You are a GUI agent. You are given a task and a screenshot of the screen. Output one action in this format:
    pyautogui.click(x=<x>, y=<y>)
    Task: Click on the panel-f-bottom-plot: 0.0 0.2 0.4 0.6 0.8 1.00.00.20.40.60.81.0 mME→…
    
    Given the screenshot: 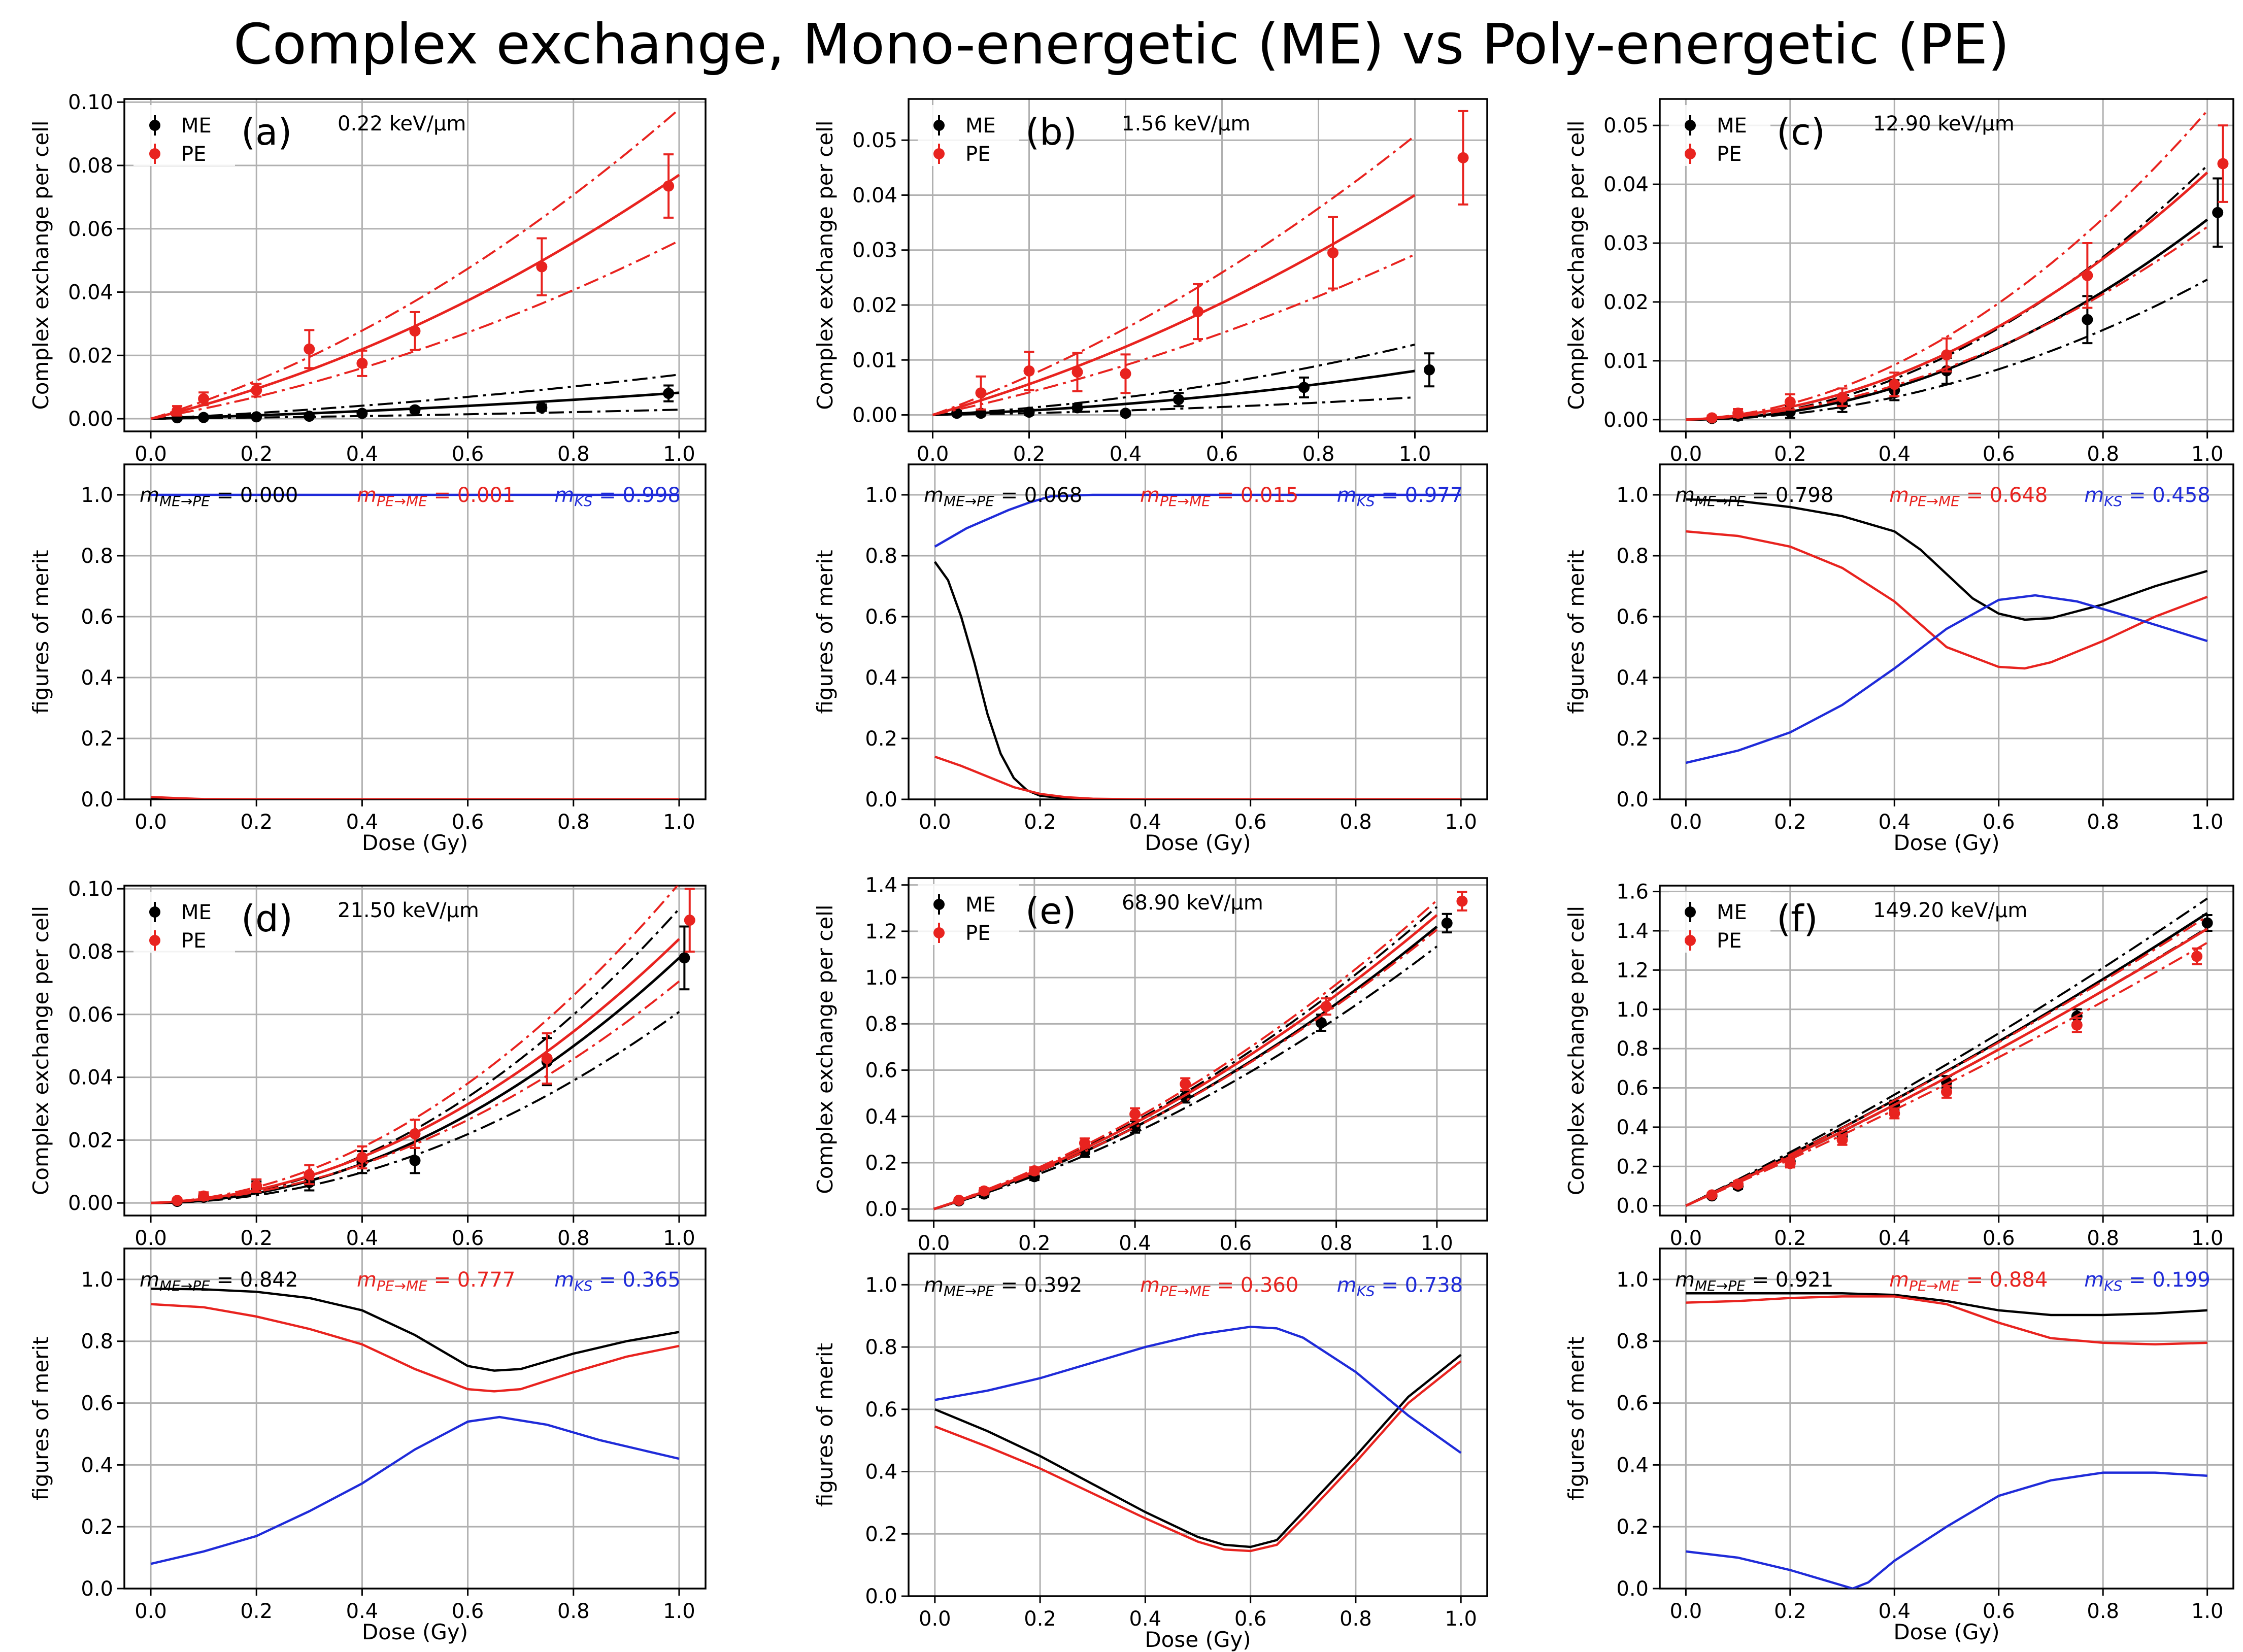 What is the action you would take?
    pyautogui.click(x=1899, y=1446)
    